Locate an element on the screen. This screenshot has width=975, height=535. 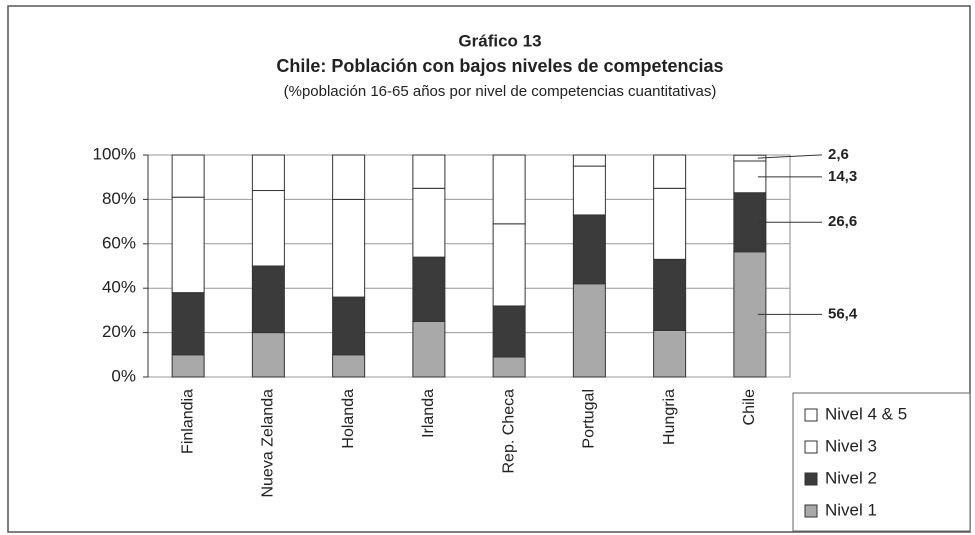
legend-label: Nivel 4 & 5 is located at coordinates (866, 413).